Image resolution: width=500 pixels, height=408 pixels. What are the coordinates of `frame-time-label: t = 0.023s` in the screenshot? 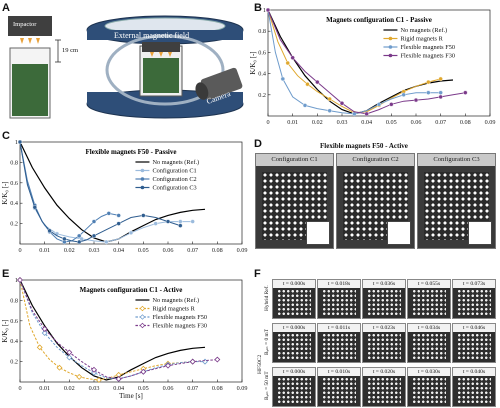 It's located at (384, 328).